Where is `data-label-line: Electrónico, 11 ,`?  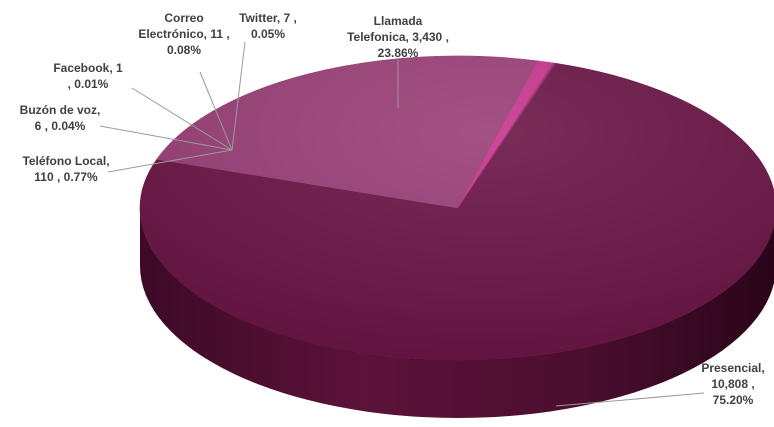 data-label-line: Electrónico, 11 , is located at coordinates (183, 34).